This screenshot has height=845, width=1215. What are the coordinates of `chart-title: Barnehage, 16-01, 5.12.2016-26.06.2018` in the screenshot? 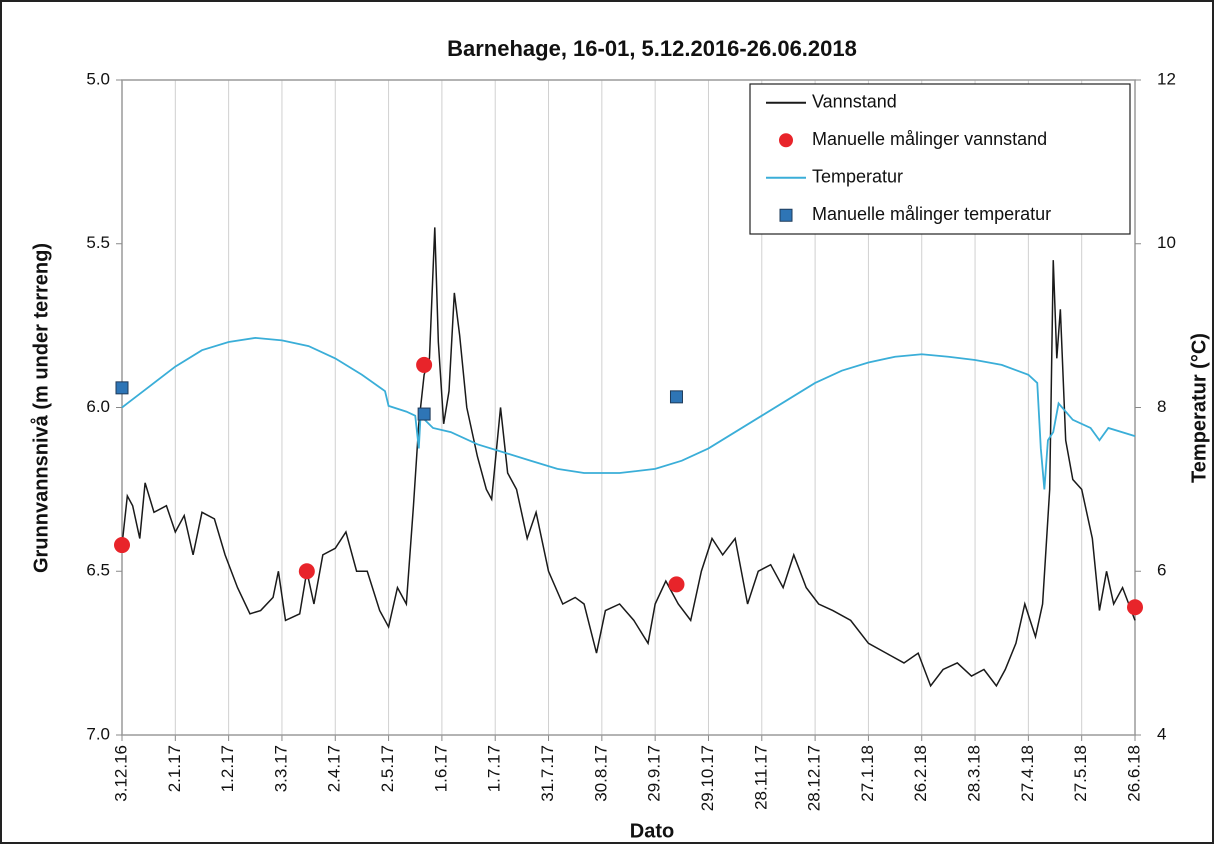 It's located at (652, 48).